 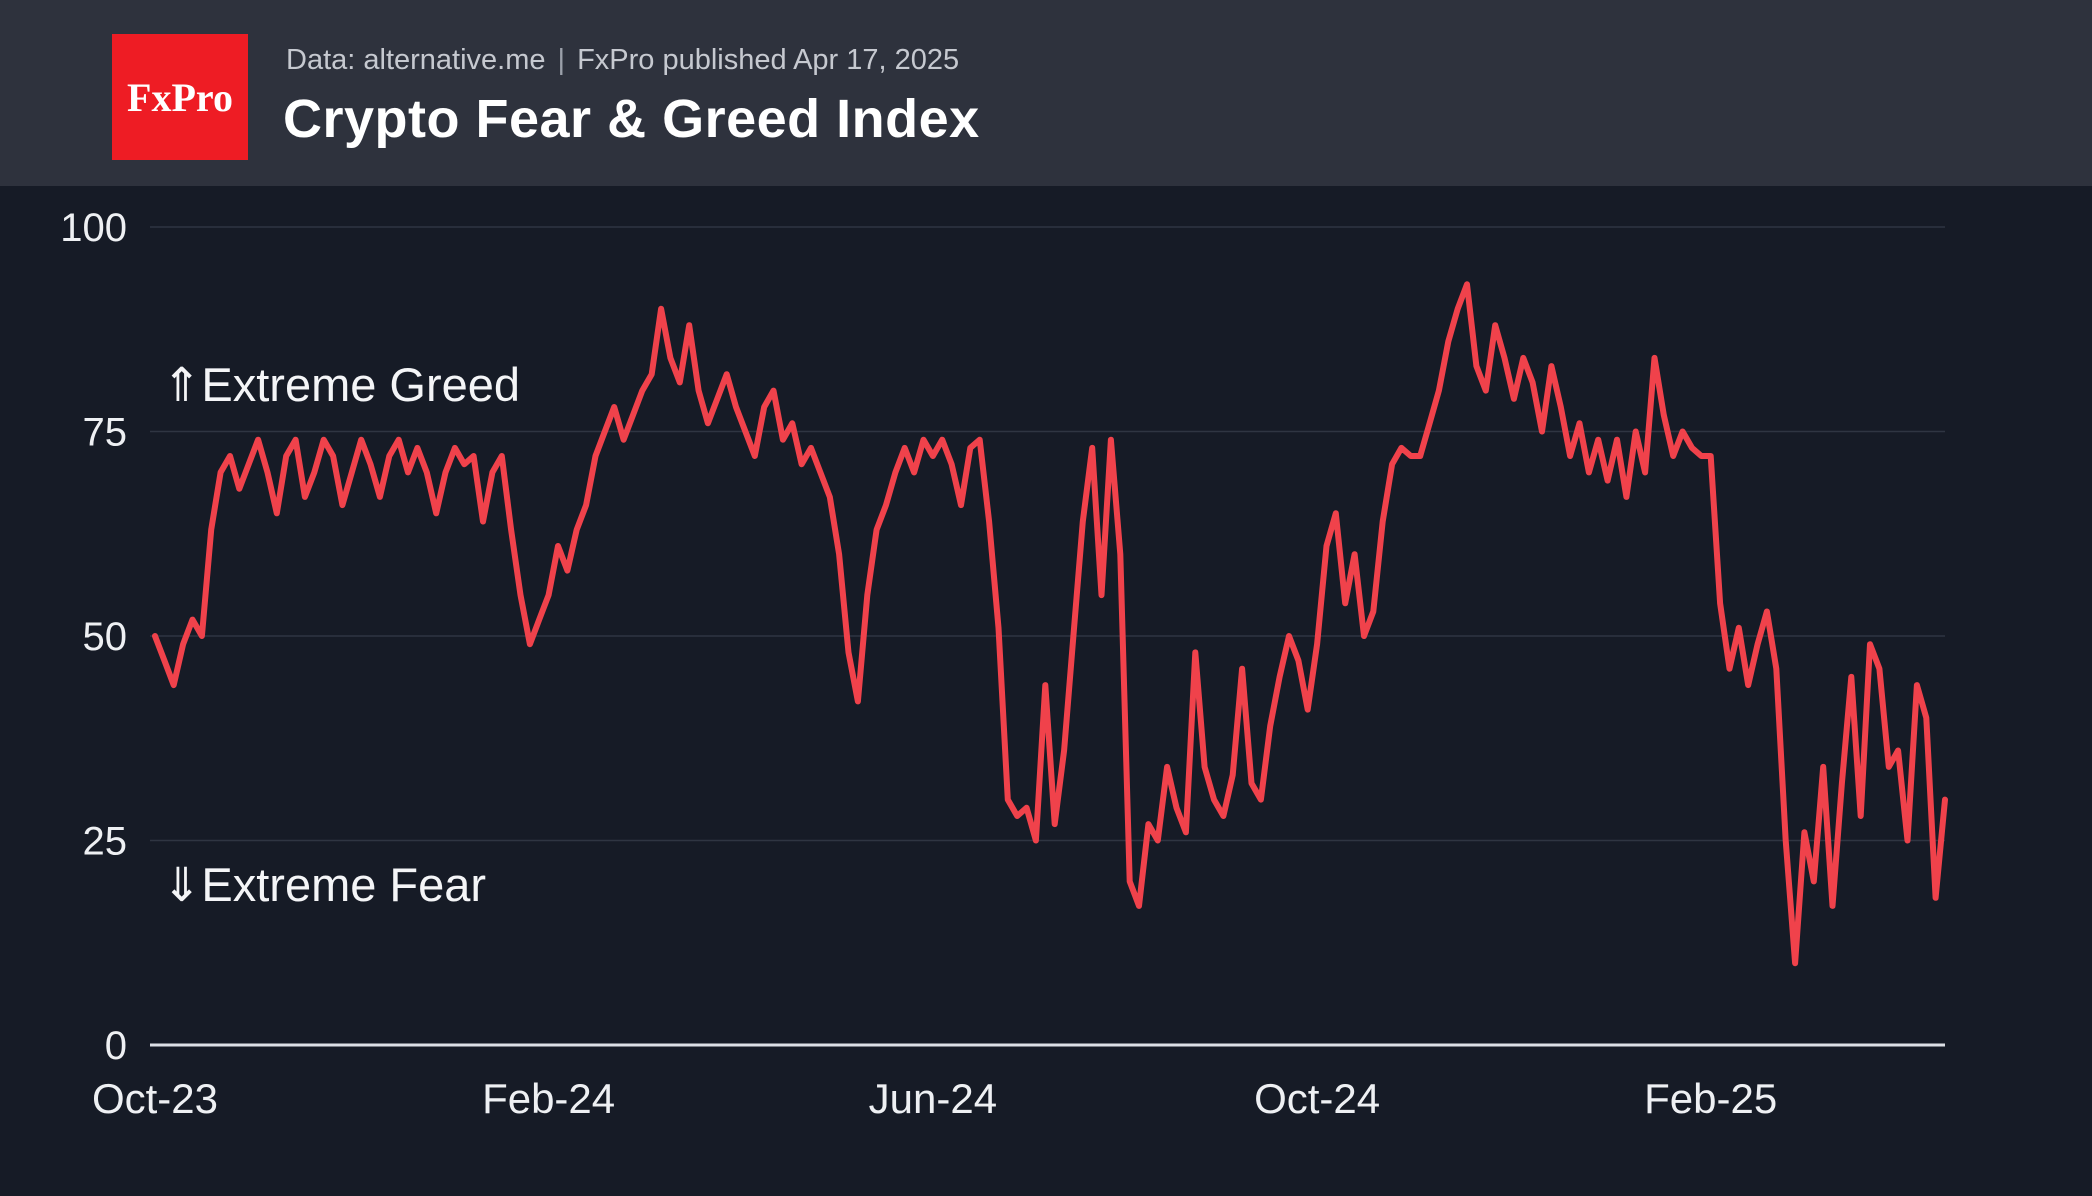 I want to click on y-tick-label: 100, so click(x=93, y=228).